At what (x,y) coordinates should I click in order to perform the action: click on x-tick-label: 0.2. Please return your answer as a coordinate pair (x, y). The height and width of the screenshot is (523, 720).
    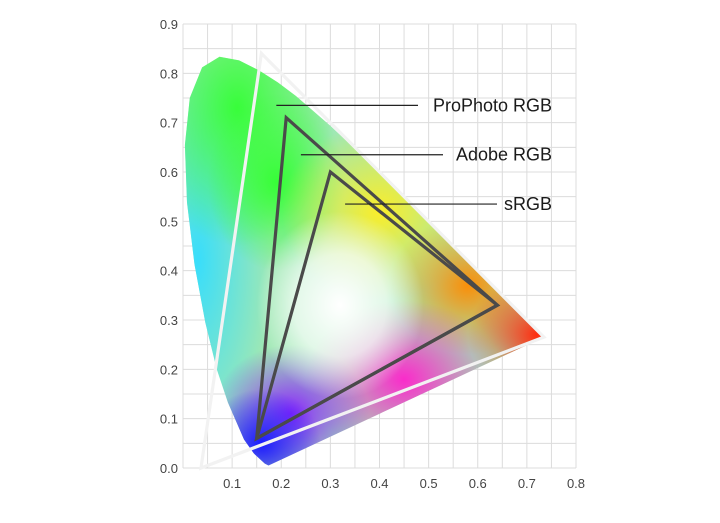
    Looking at the image, I should click on (281, 483).